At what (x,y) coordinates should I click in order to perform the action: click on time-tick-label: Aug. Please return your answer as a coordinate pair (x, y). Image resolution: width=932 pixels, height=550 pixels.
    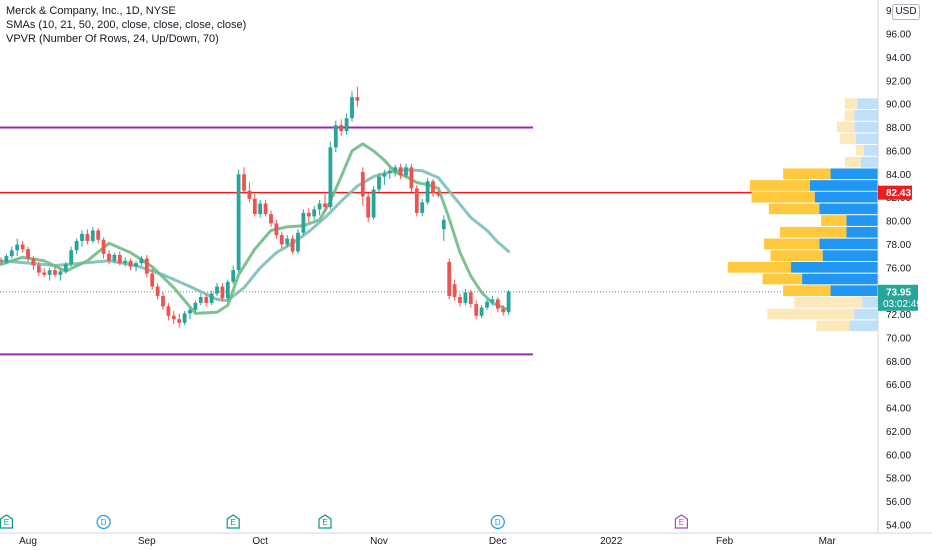
    Looking at the image, I should click on (28, 541).